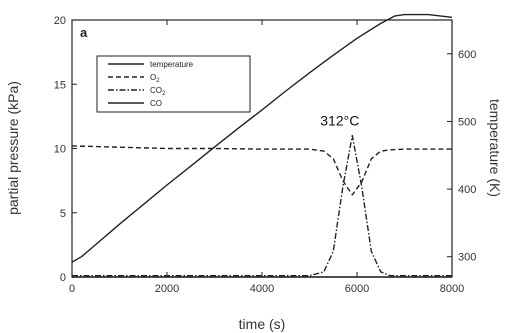 The image size is (505, 333). Describe the element at coordinates (467, 55) in the screenshot. I see `y2-tick-label-600: 600` at that location.